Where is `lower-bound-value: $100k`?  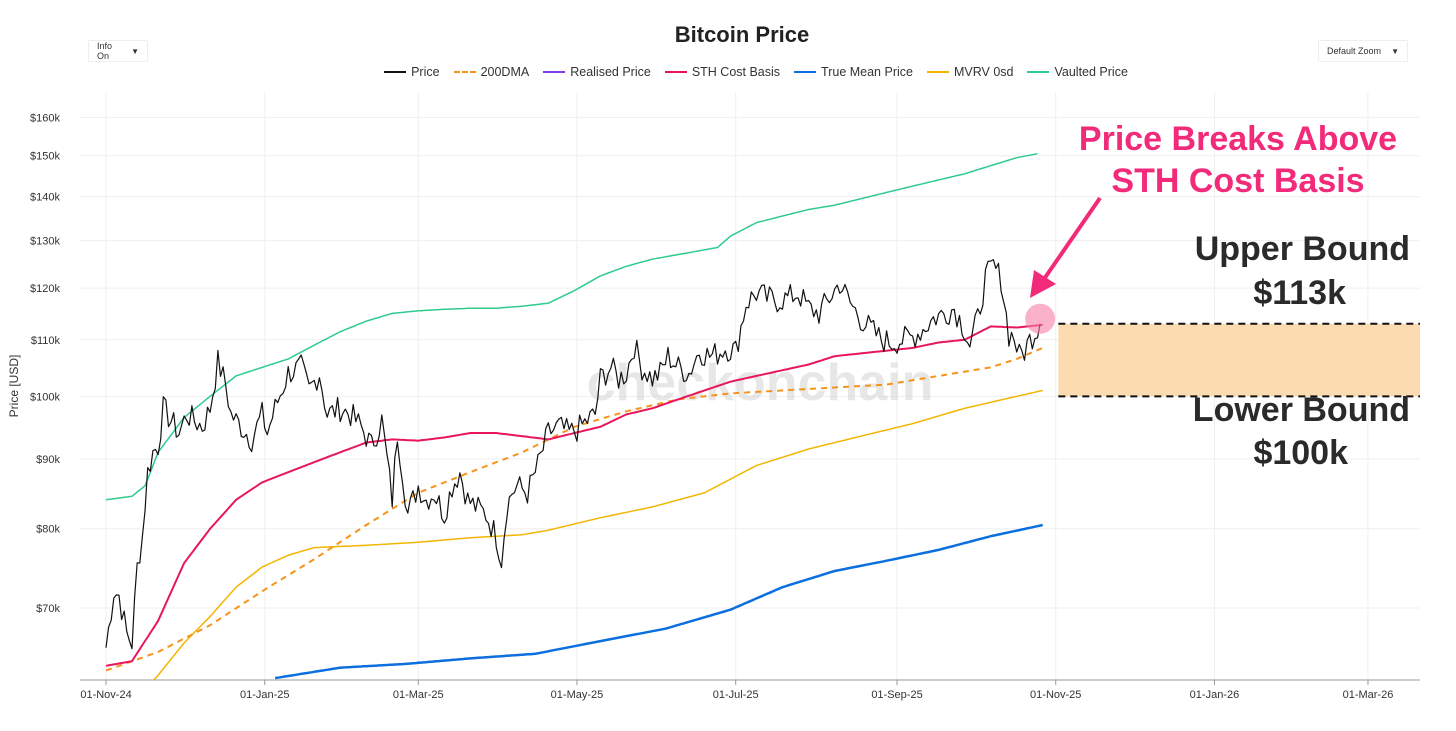
lower-bound-value: $100k is located at coordinates (1300, 453).